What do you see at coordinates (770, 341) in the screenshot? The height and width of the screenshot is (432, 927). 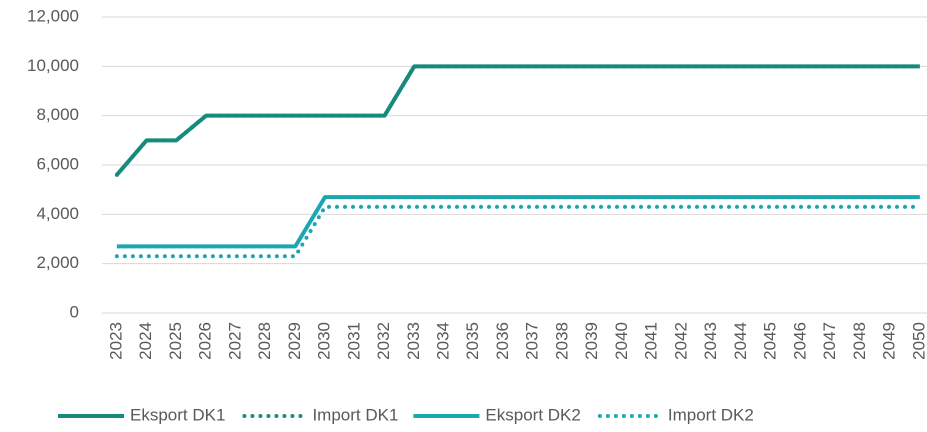 I see `x-tick-label: 2045` at bounding box center [770, 341].